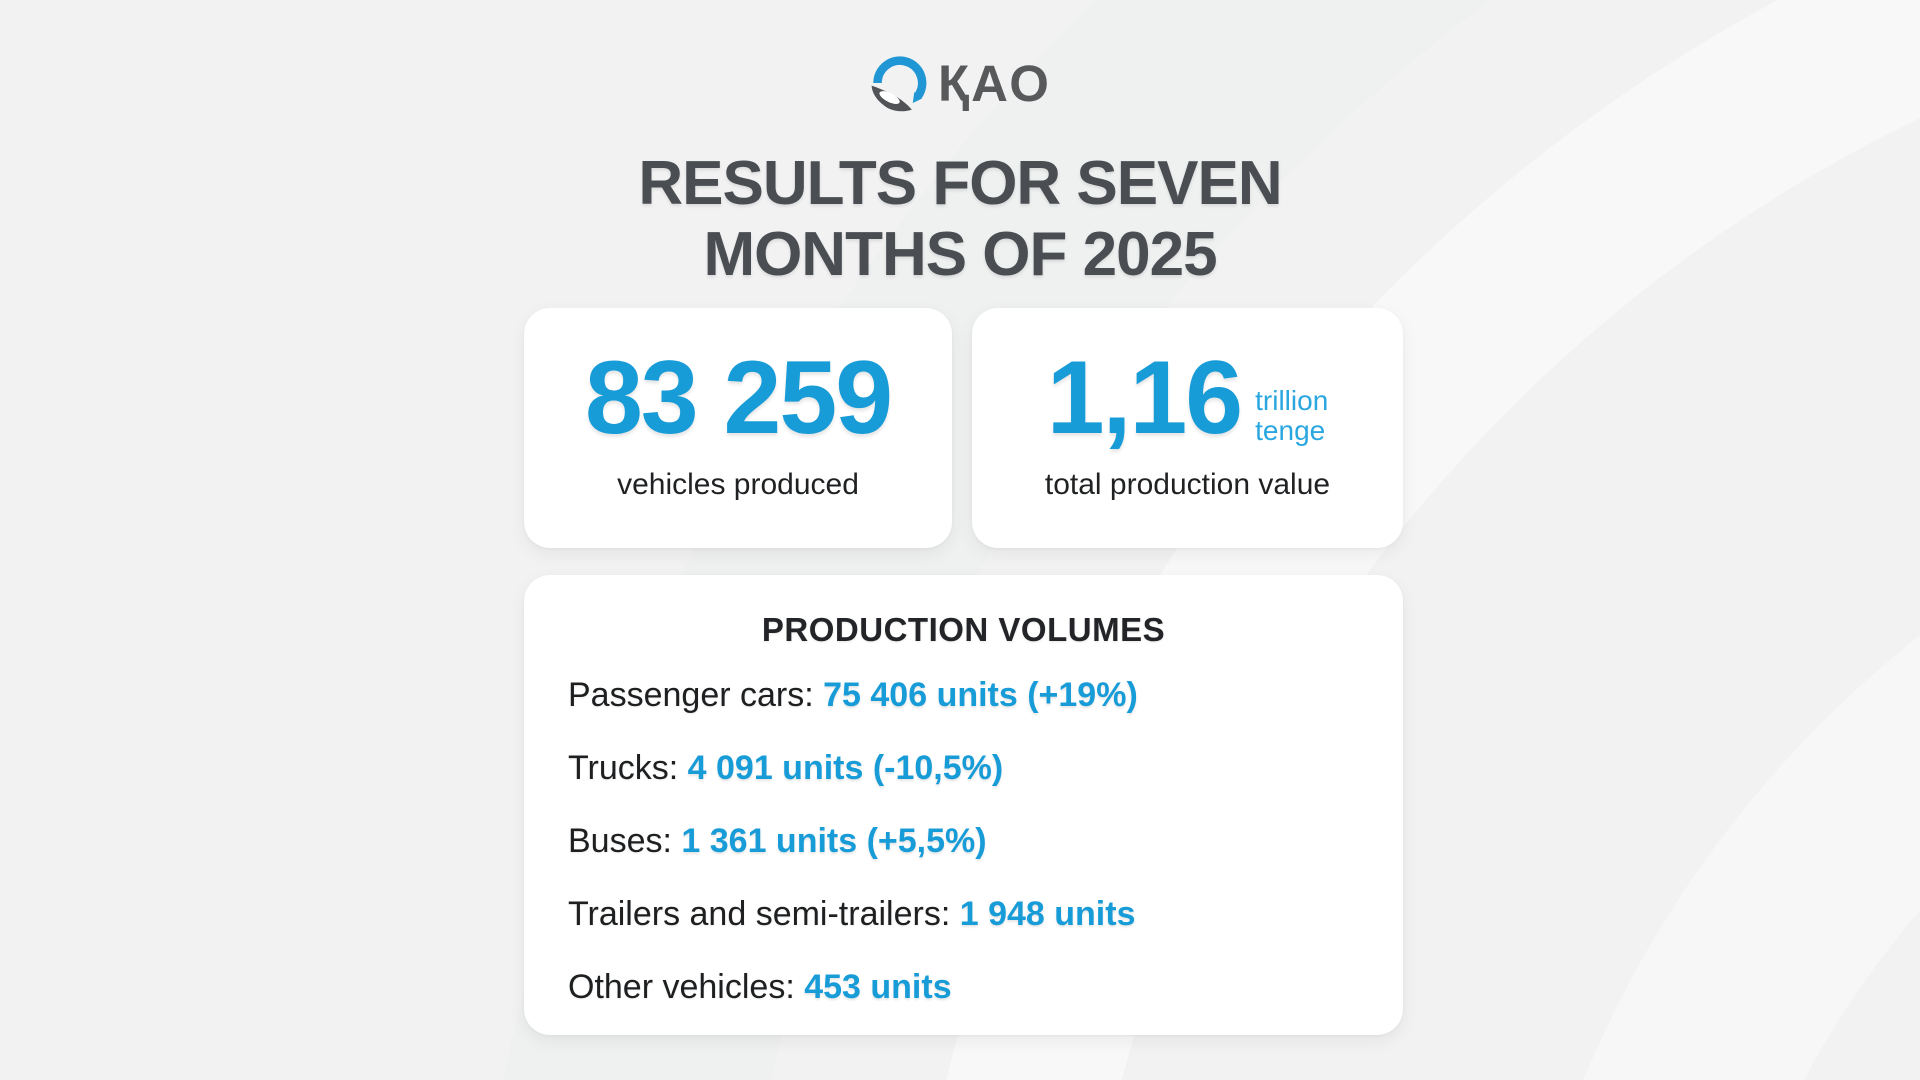  What do you see at coordinates (985, 987) in the screenshot?
I see `production-volume-item-other: Other vehicles: 453 units` at bounding box center [985, 987].